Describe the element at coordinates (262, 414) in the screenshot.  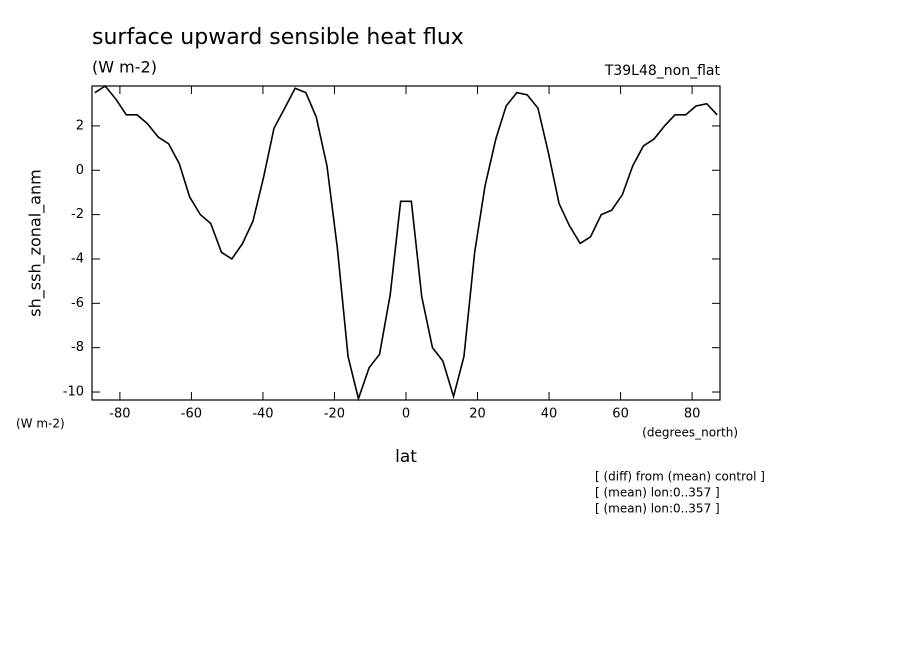
I see `x-tick-label: -40` at that location.